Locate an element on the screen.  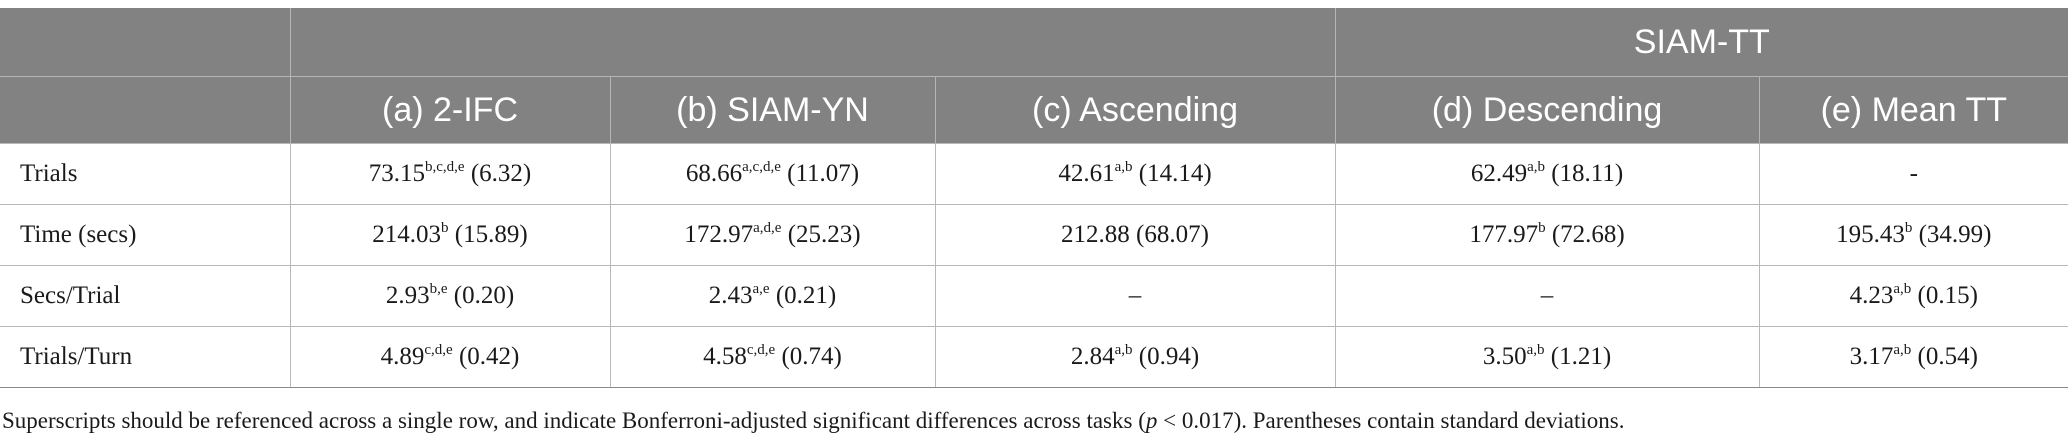
data-cell: 4.58c,d,e (0.74) is located at coordinates (772, 357).